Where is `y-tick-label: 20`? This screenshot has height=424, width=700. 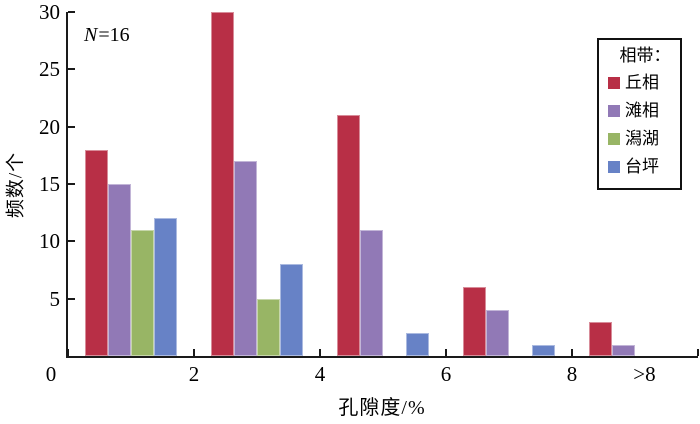
y-tick-label: 20 is located at coordinates (49, 126).